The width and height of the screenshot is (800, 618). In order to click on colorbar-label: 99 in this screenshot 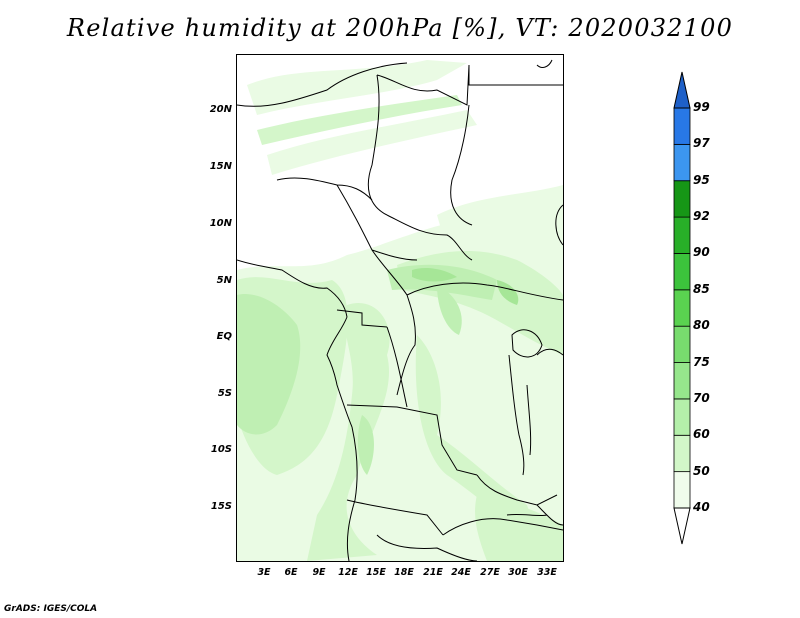, I will do `click(701, 107)`.